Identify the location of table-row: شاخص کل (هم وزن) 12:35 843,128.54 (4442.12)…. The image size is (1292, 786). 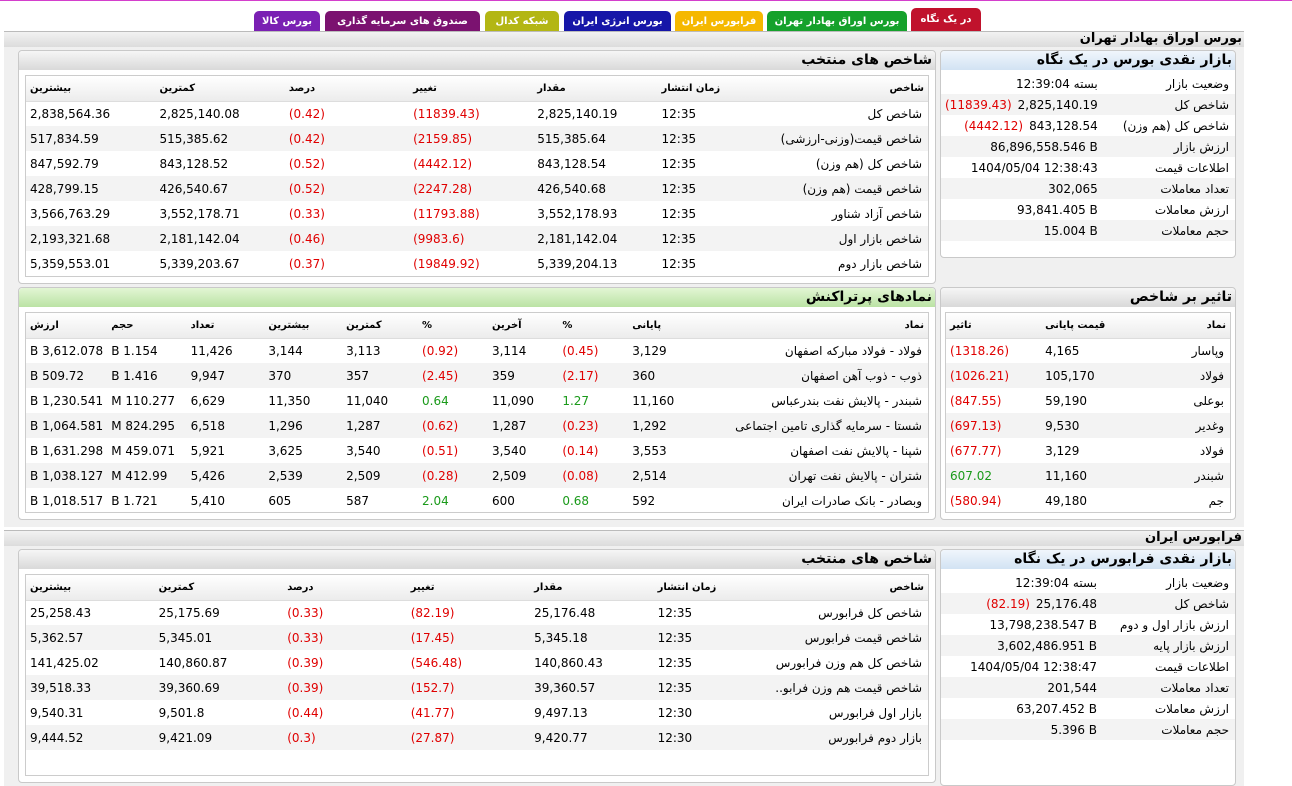
(477, 163).